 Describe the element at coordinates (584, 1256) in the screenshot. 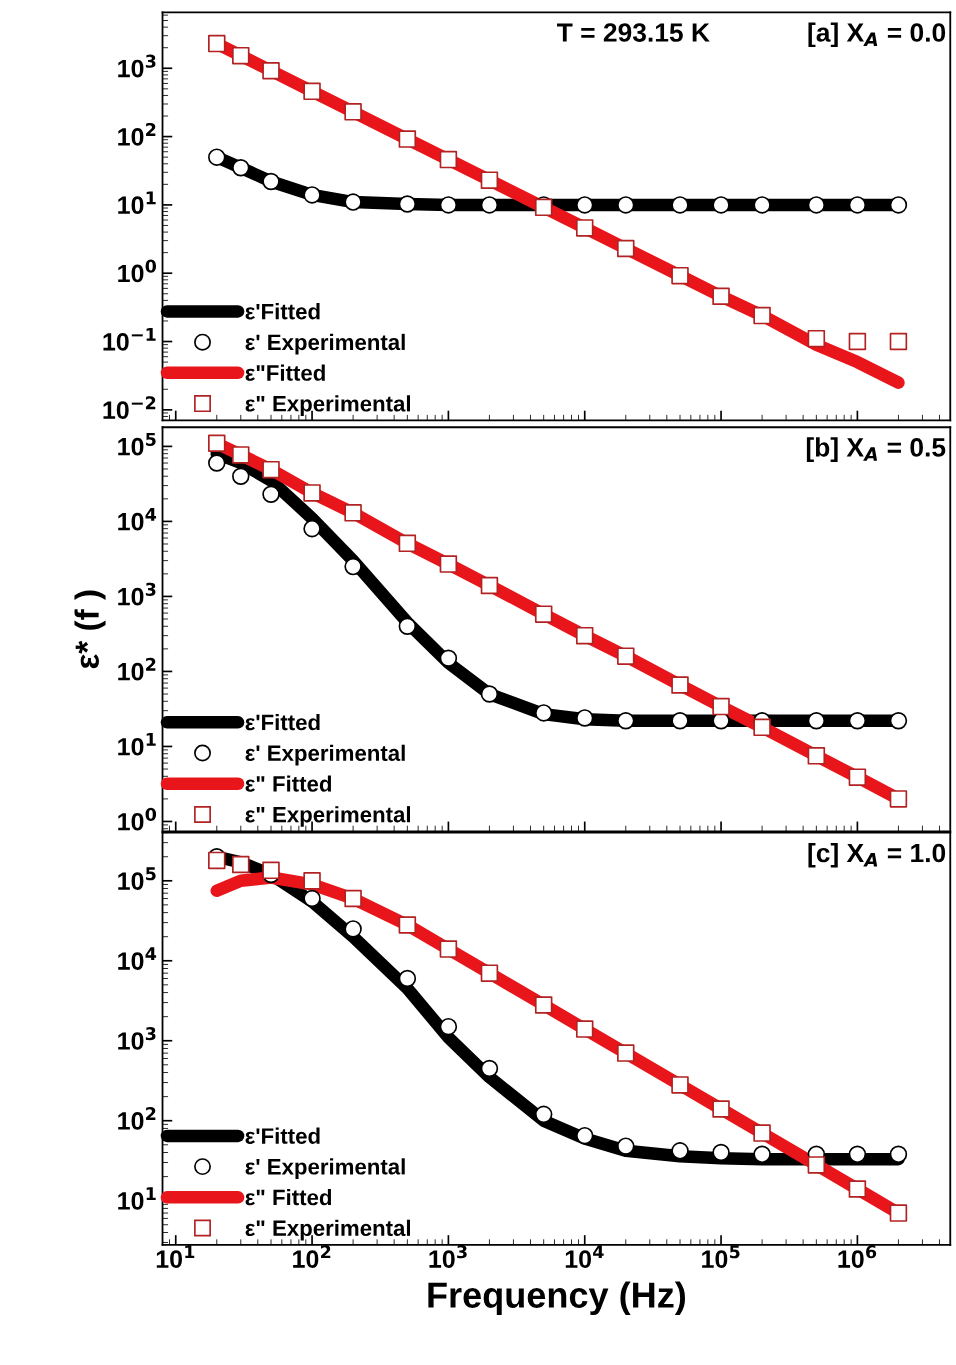

I see `x-tick-label: 10$^{4}$` at that location.